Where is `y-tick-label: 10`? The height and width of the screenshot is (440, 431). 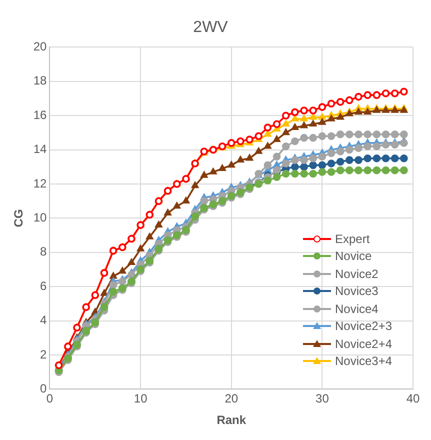 y-tick-label: 10 is located at coordinates (40, 217).